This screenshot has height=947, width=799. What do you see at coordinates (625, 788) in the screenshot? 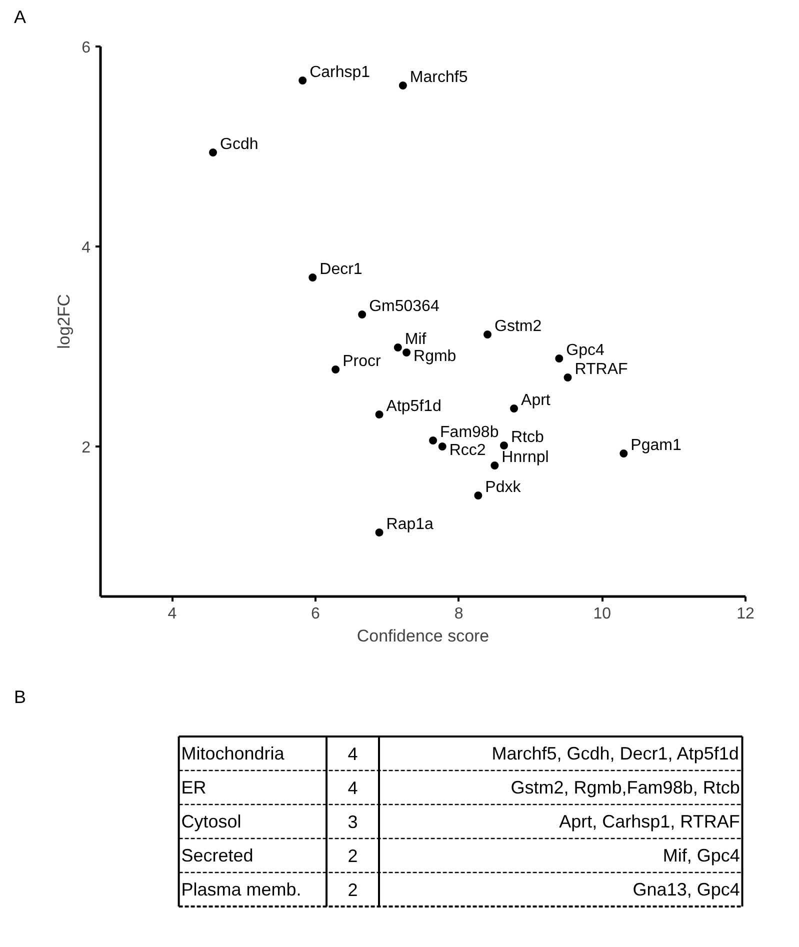
I see `text: Gstm2, Rgmb,Fam98b, Rtcb` at bounding box center [625, 788].